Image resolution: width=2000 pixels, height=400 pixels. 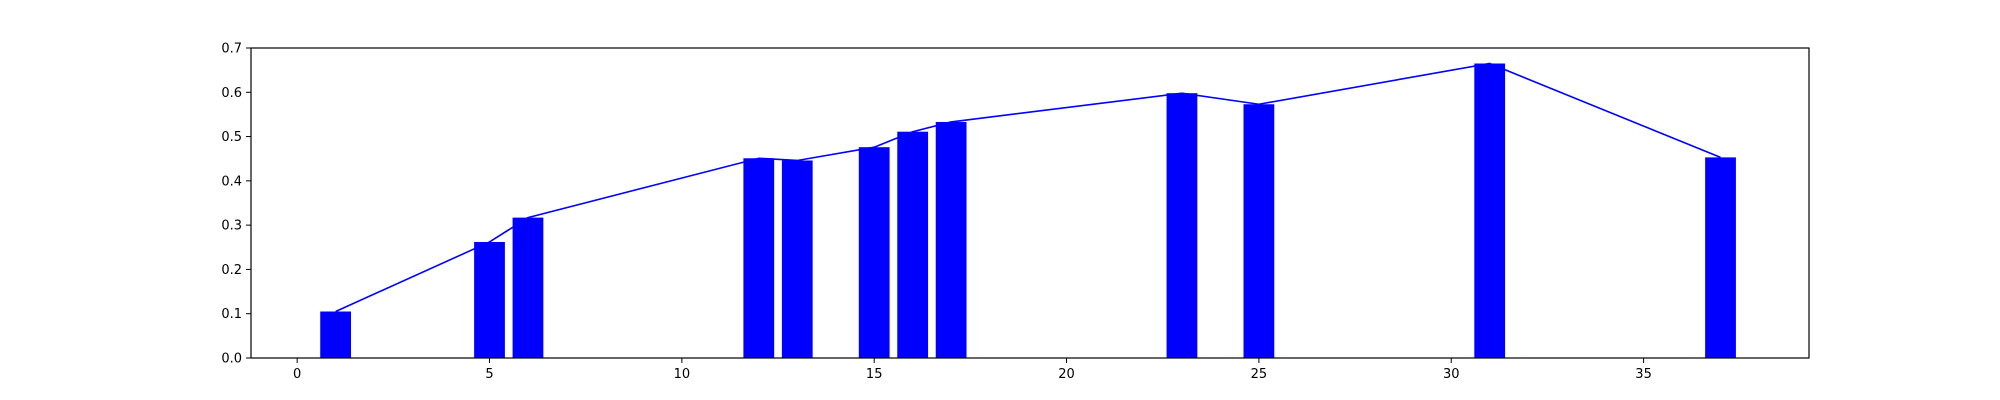 I want to click on x-tick-label: 15, so click(x=874, y=374).